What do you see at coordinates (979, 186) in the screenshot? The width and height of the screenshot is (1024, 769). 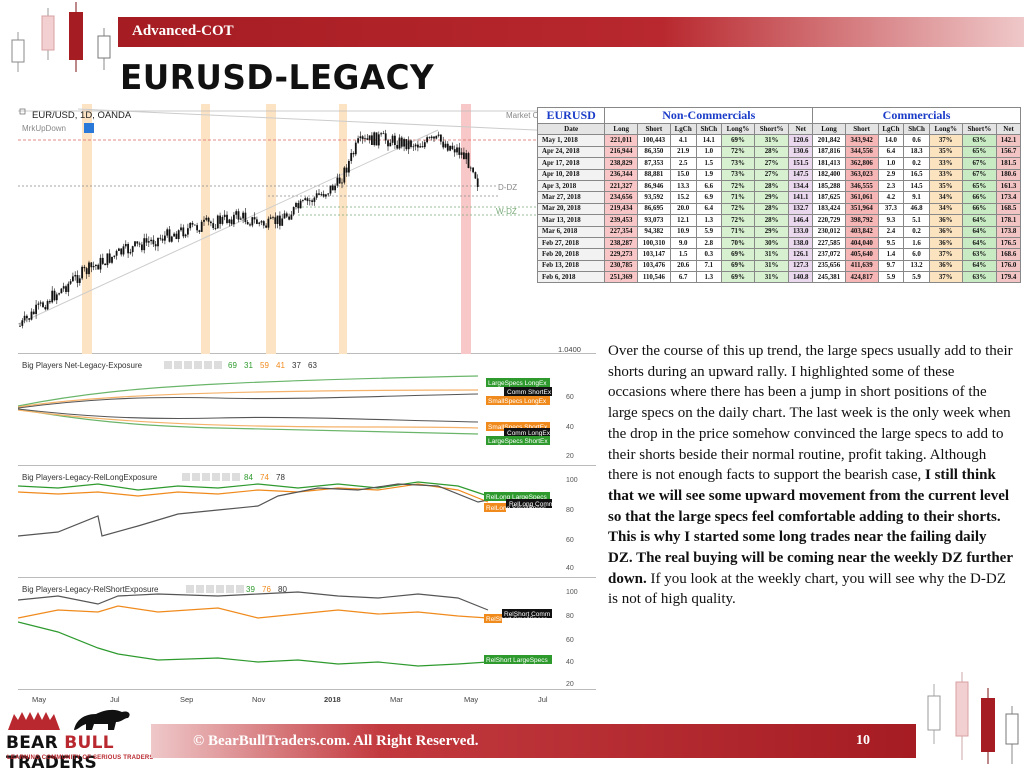 I see `table-cell: 65%` at bounding box center [979, 186].